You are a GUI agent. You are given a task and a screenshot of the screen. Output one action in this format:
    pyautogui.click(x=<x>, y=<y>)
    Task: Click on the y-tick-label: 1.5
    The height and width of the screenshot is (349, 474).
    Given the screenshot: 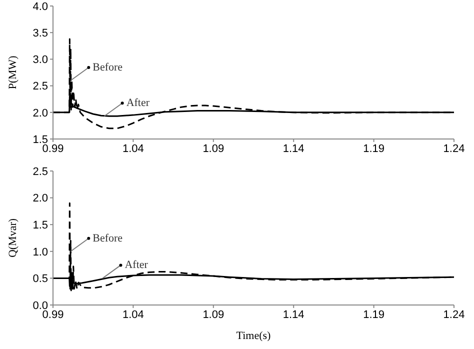 What is the action you would take?
    pyautogui.click(x=40, y=226)
    